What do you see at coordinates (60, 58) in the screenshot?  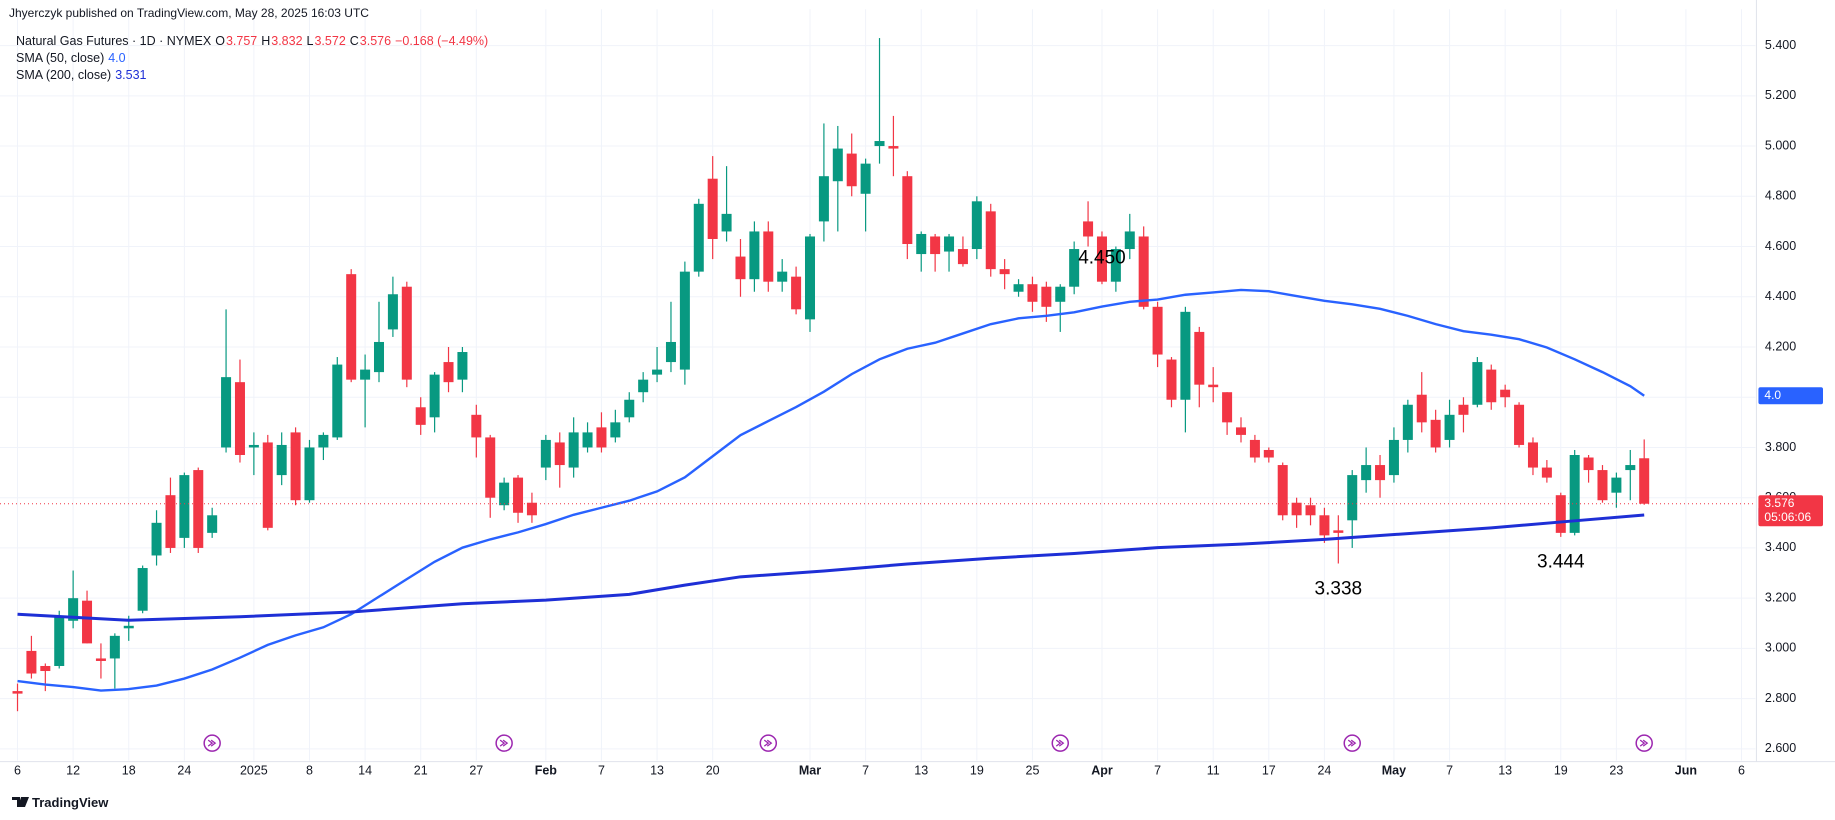 I see `legend-name: SMA (50, close)` at bounding box center [60, 58].